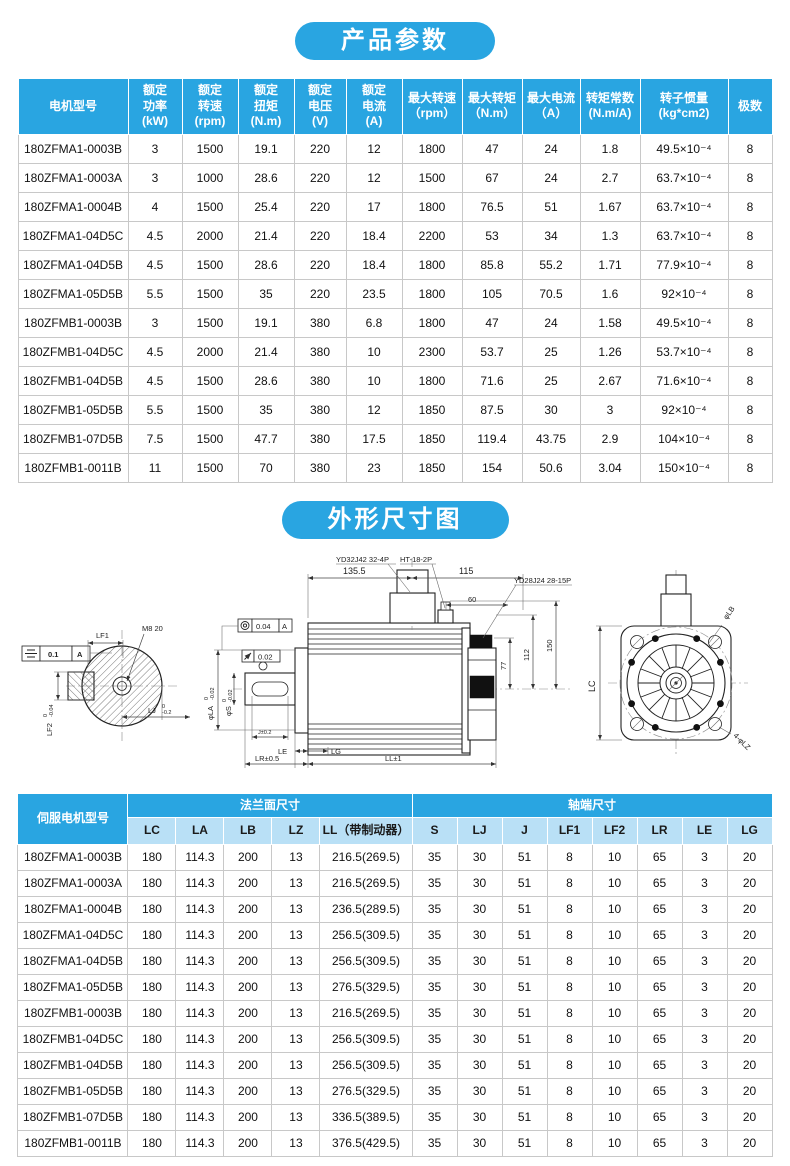 The image size is (790, 1166). What do you see at coordinates (569, 831) in the screenshot?
I see `column-header: LF1` at bounding box center [569, 831].